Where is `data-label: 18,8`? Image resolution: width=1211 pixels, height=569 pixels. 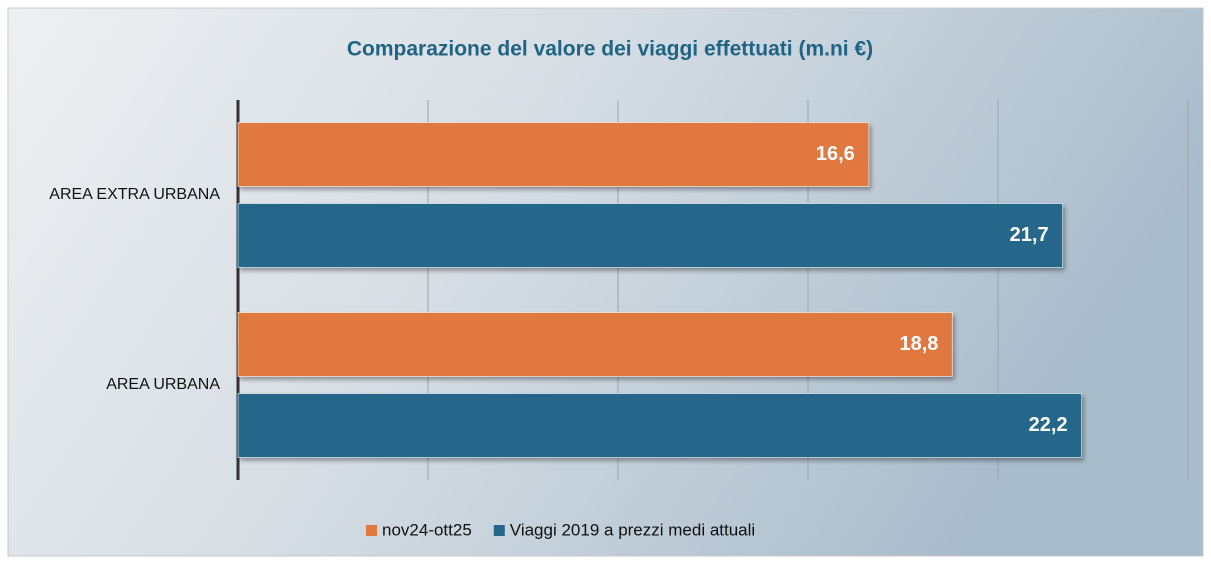
data-label: 18,8 is located at coordinates (918, 344).